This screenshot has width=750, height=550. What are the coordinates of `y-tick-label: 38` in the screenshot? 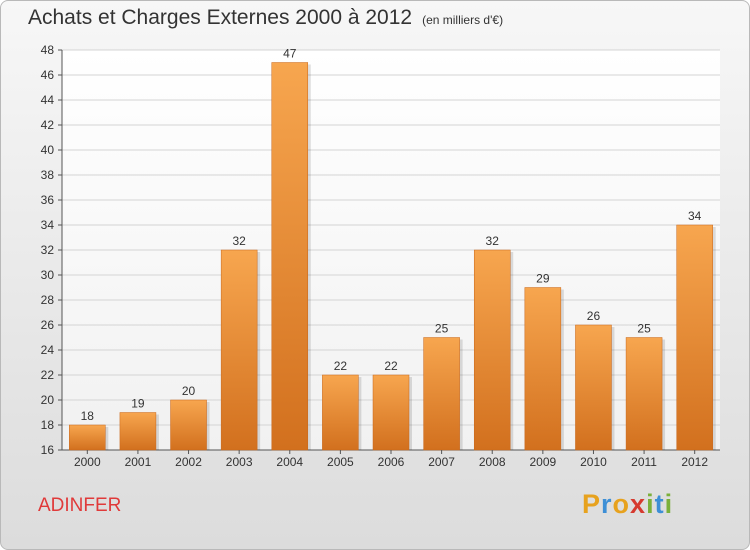 It's located at (48, 175).